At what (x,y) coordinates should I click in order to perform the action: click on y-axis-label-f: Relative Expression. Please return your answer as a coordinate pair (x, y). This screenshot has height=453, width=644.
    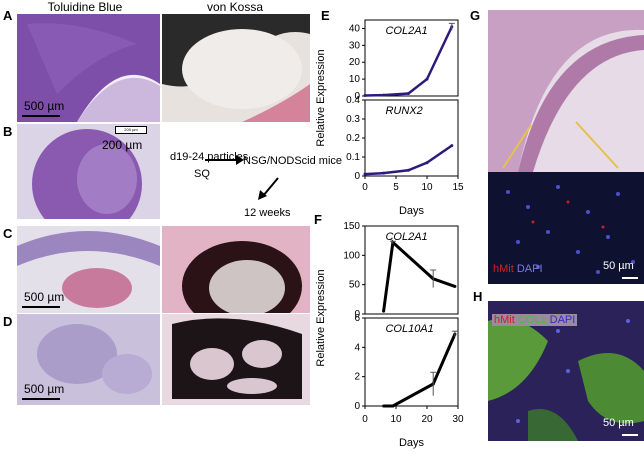
    Looking at the image, I should click on (321, 317).